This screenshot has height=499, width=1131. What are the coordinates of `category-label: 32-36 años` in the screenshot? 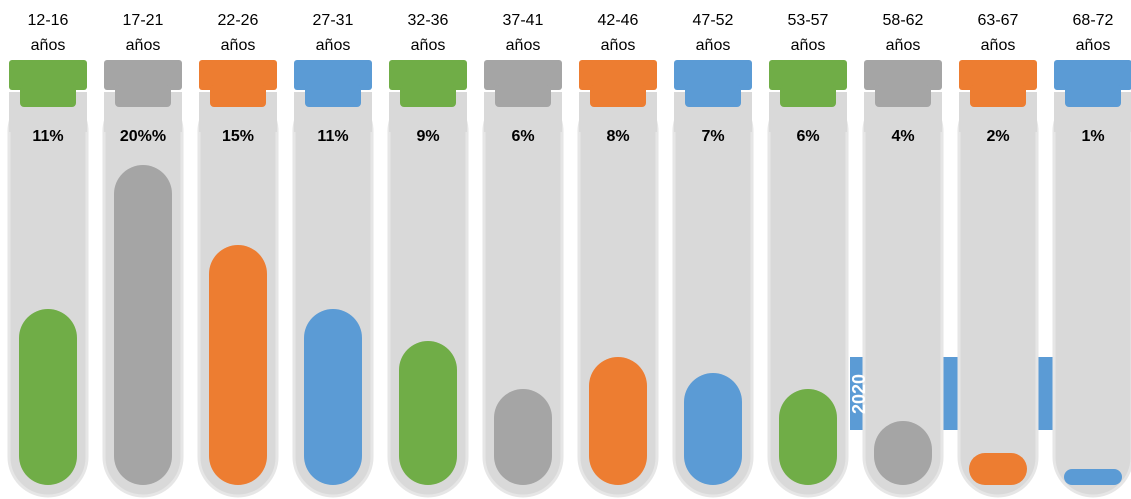 It's located at (428, 33).